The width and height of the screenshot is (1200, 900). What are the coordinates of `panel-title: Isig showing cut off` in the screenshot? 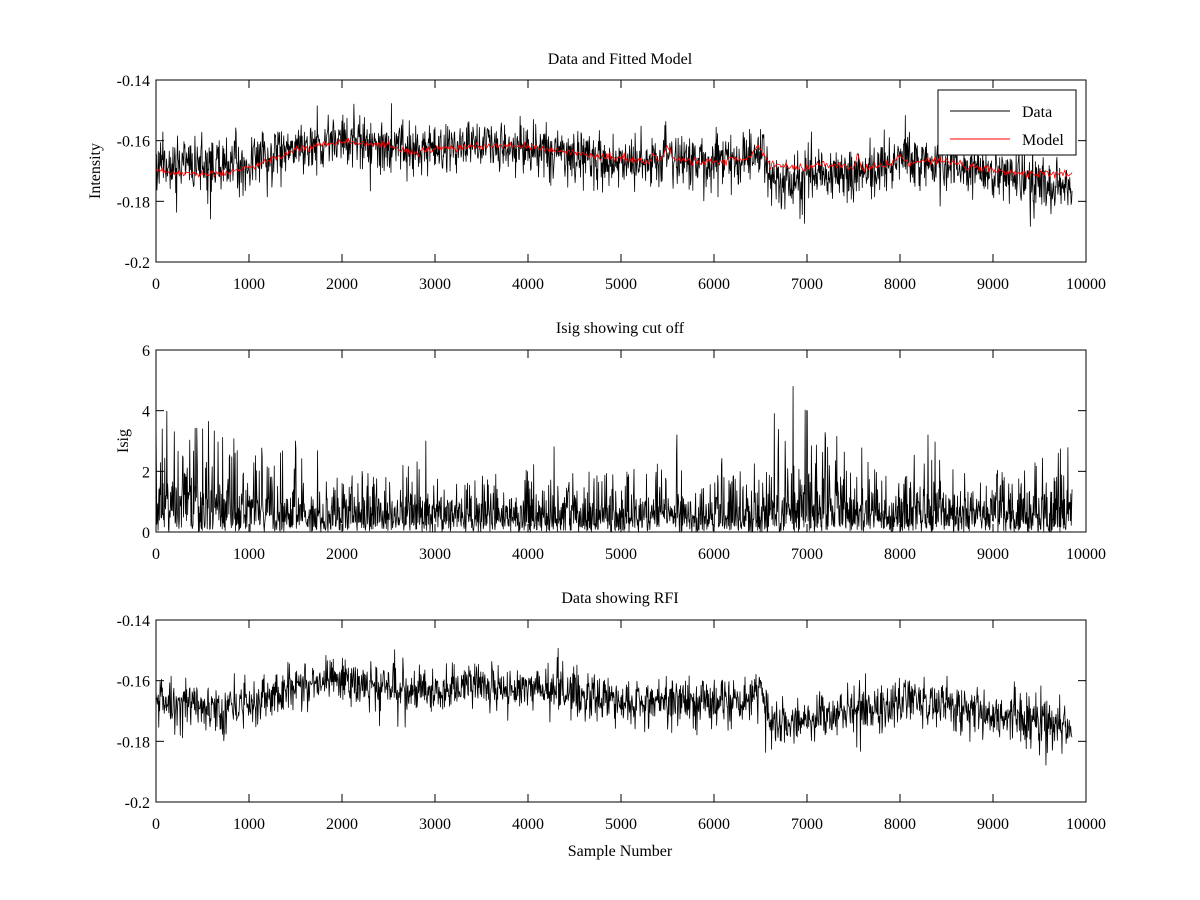 It's located at (620, 328).